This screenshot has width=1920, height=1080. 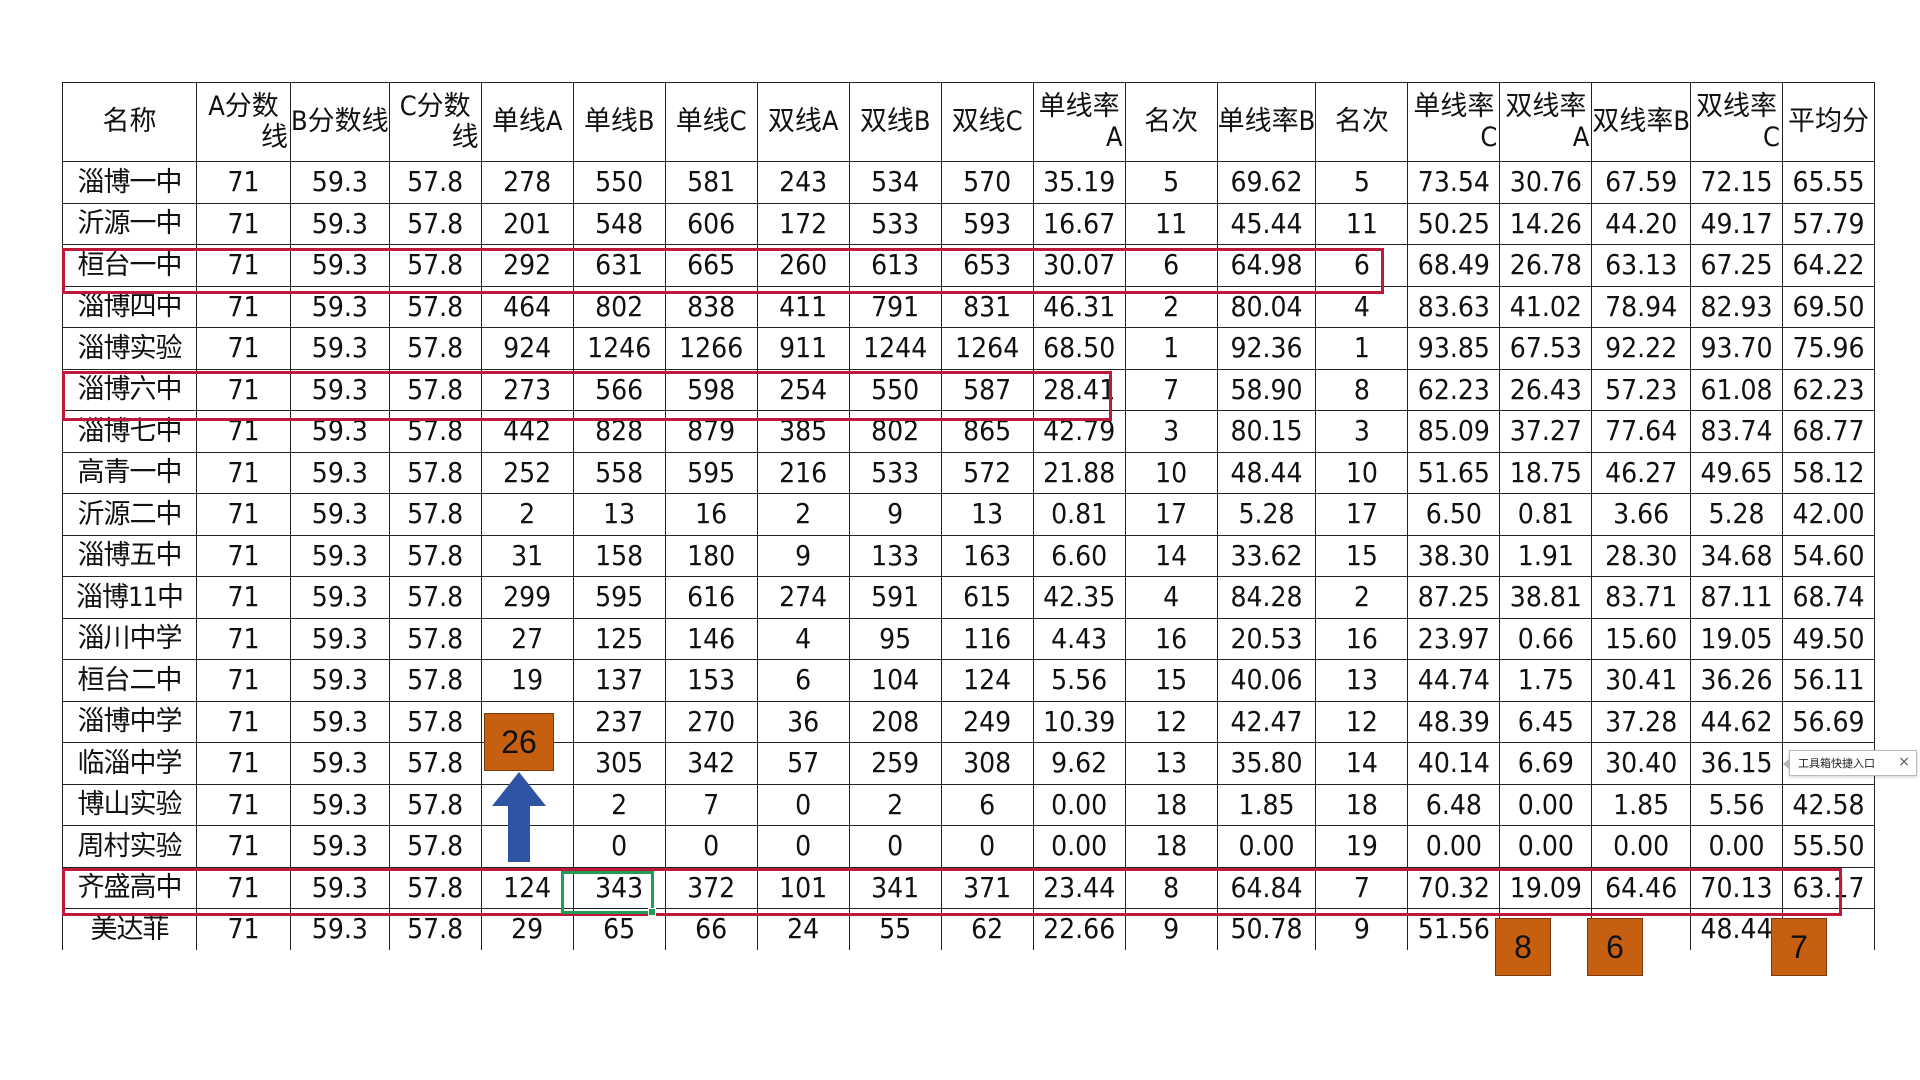 What do you see at coordinates (1266, 638) in the screenshot?
I see `table-cell: 20.53` at bounding box center [1266, 638].